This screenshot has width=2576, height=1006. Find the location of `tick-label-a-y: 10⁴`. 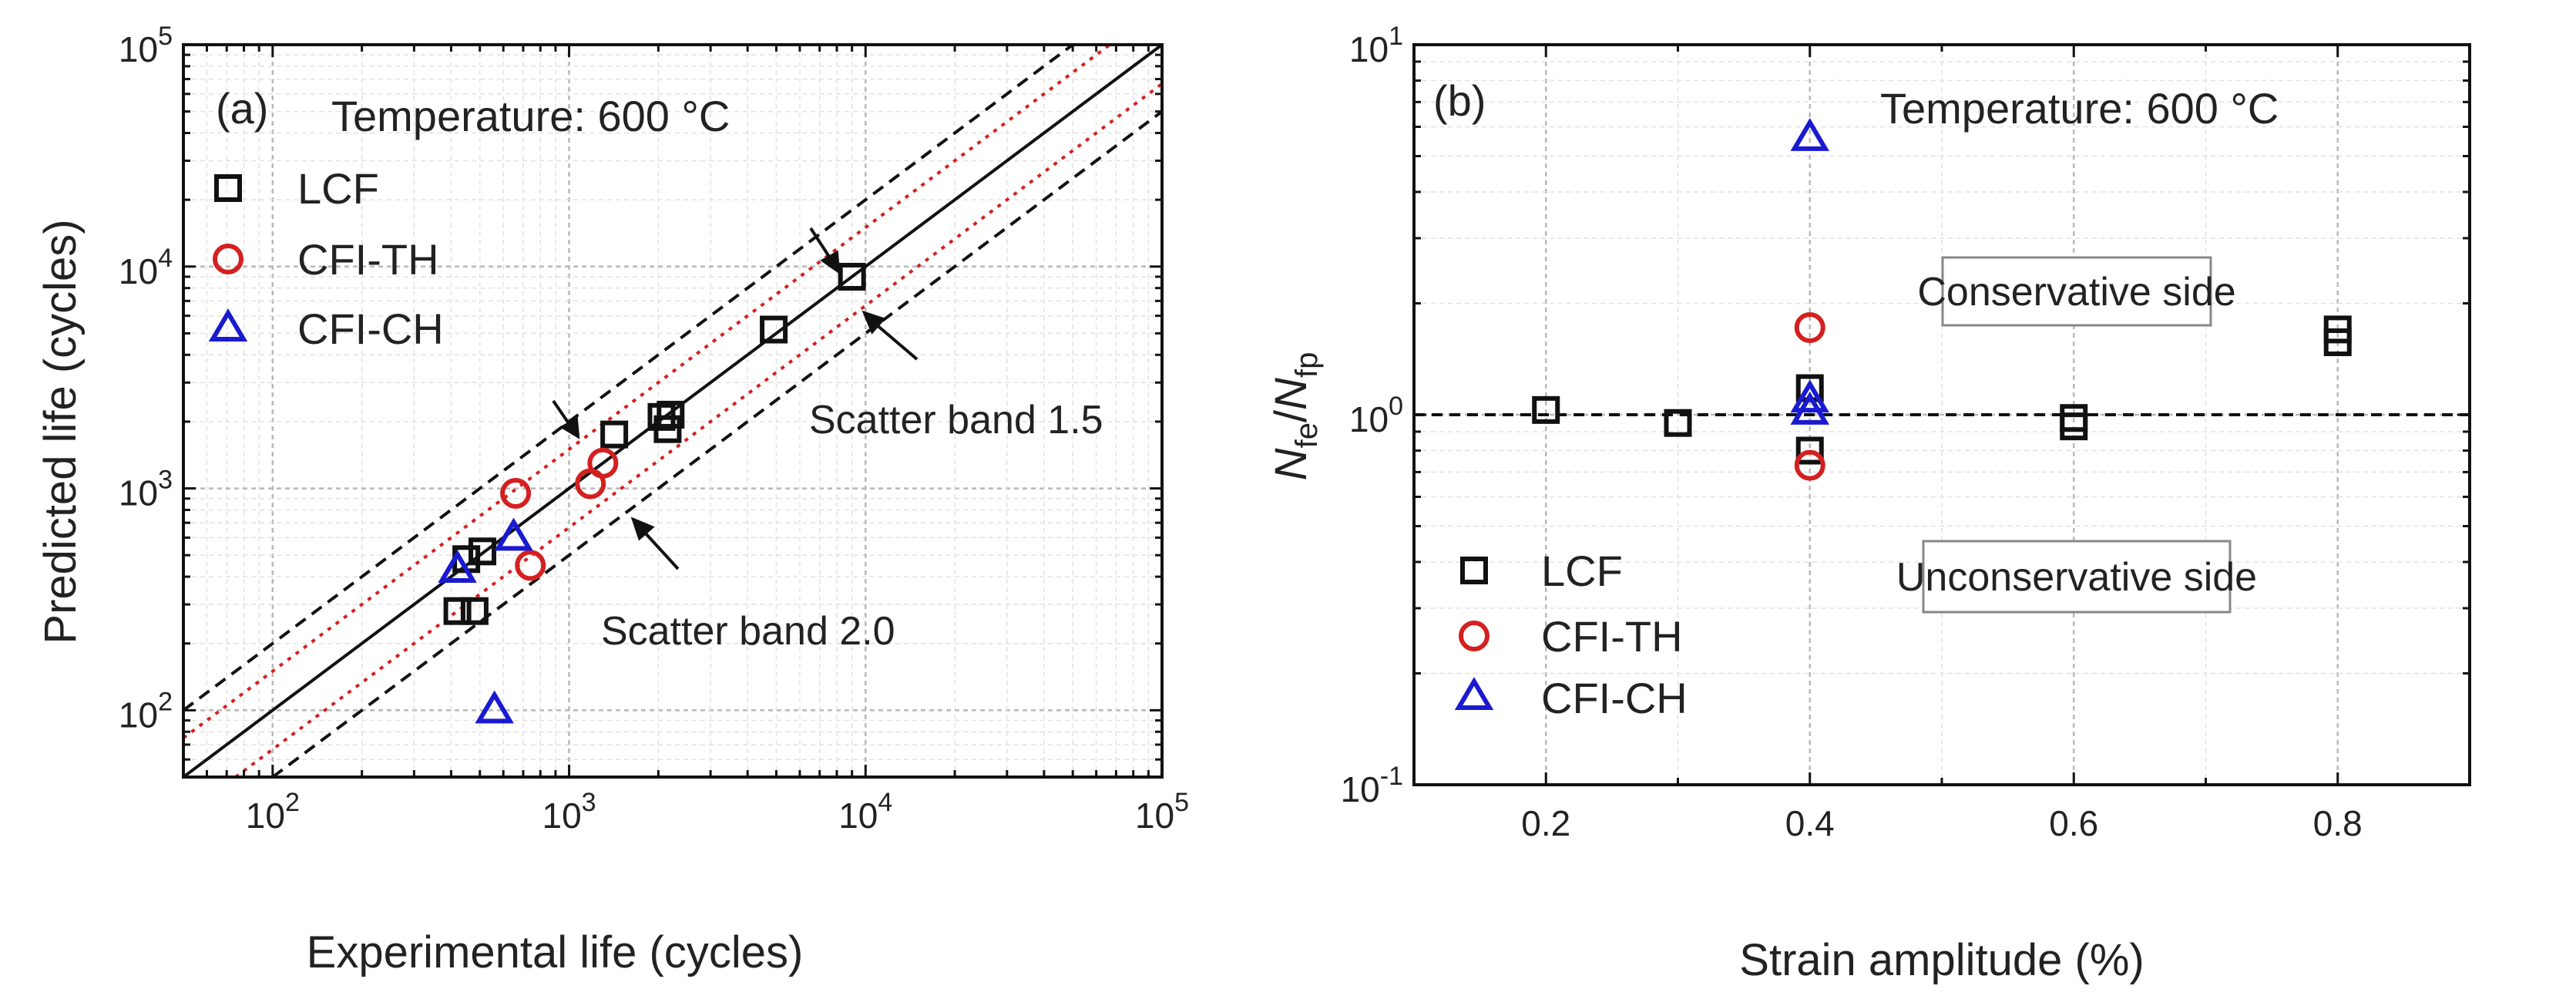

tick-label-a-y: 10⁴ is located at coordinates (146, 267).